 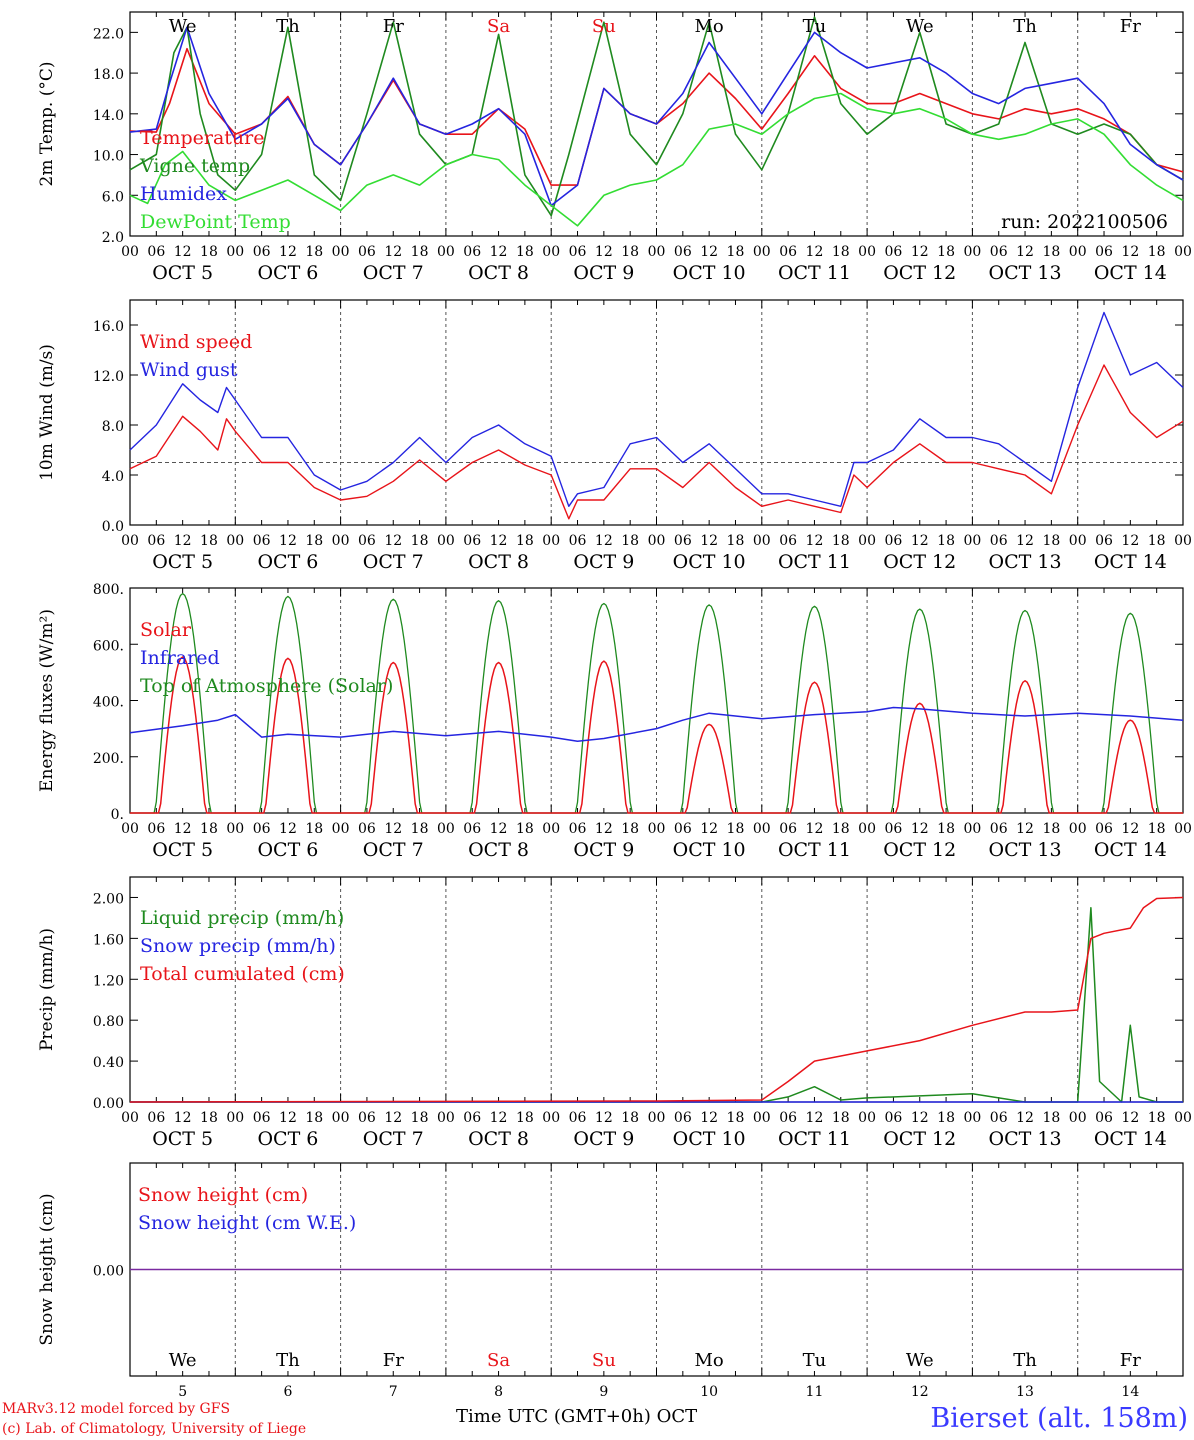 What do you see at coordinates (47, 123) in the screenshot?
I see `y-axis-label: 2m Temp. (°C)` at bounding box center [47, 123].